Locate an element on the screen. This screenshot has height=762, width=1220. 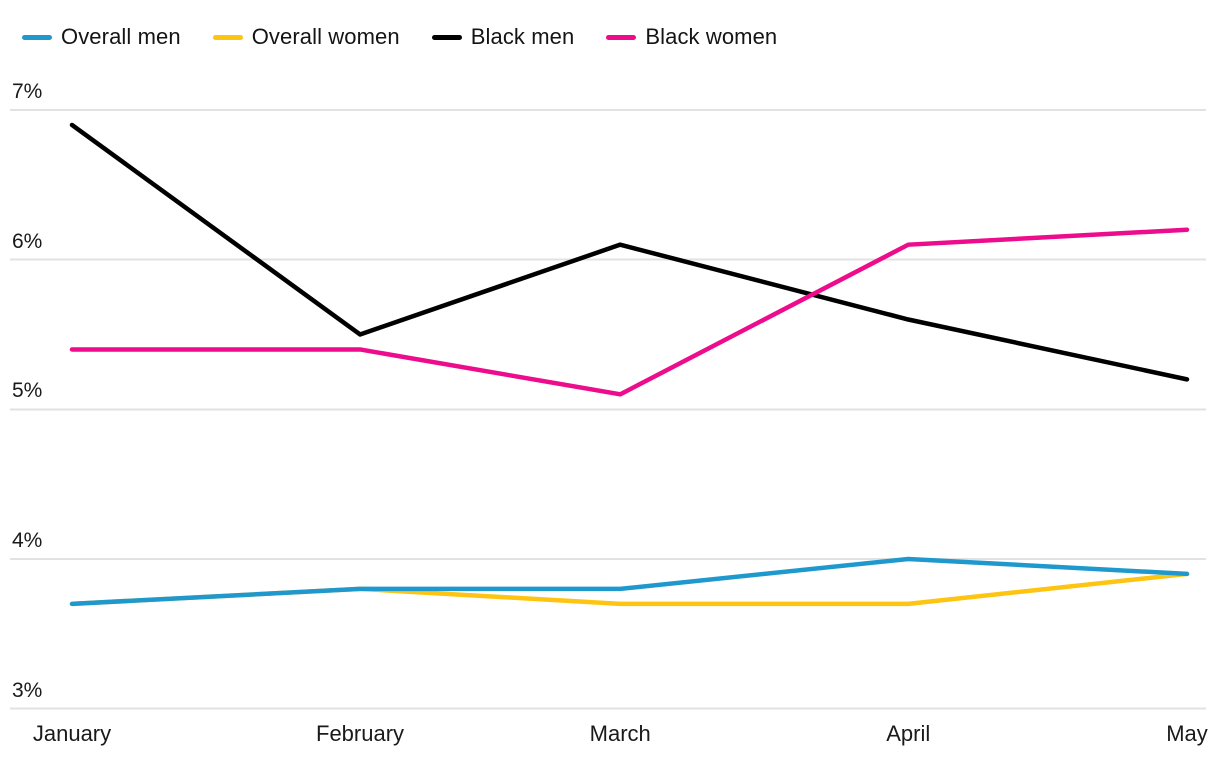
x-axis-label-february: February is located at coordinates (360, 733).